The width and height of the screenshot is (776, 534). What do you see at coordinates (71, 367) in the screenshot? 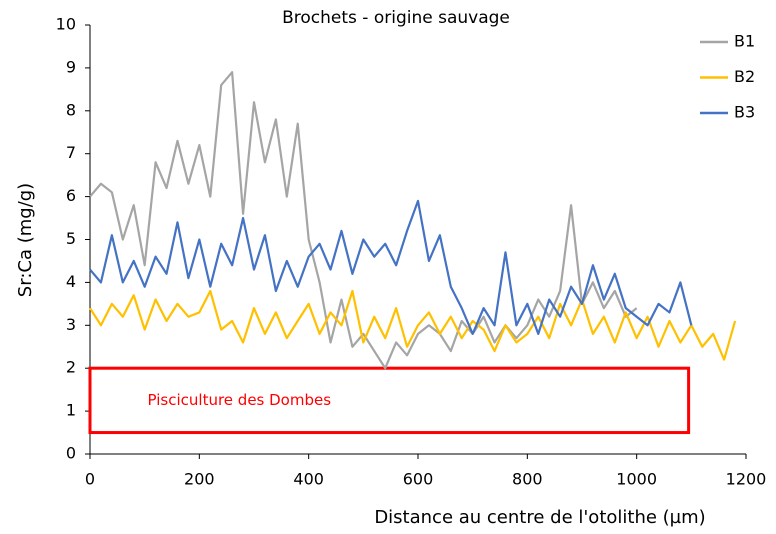
I see `y-tick-label: 2` at bounding box center [71, 367].